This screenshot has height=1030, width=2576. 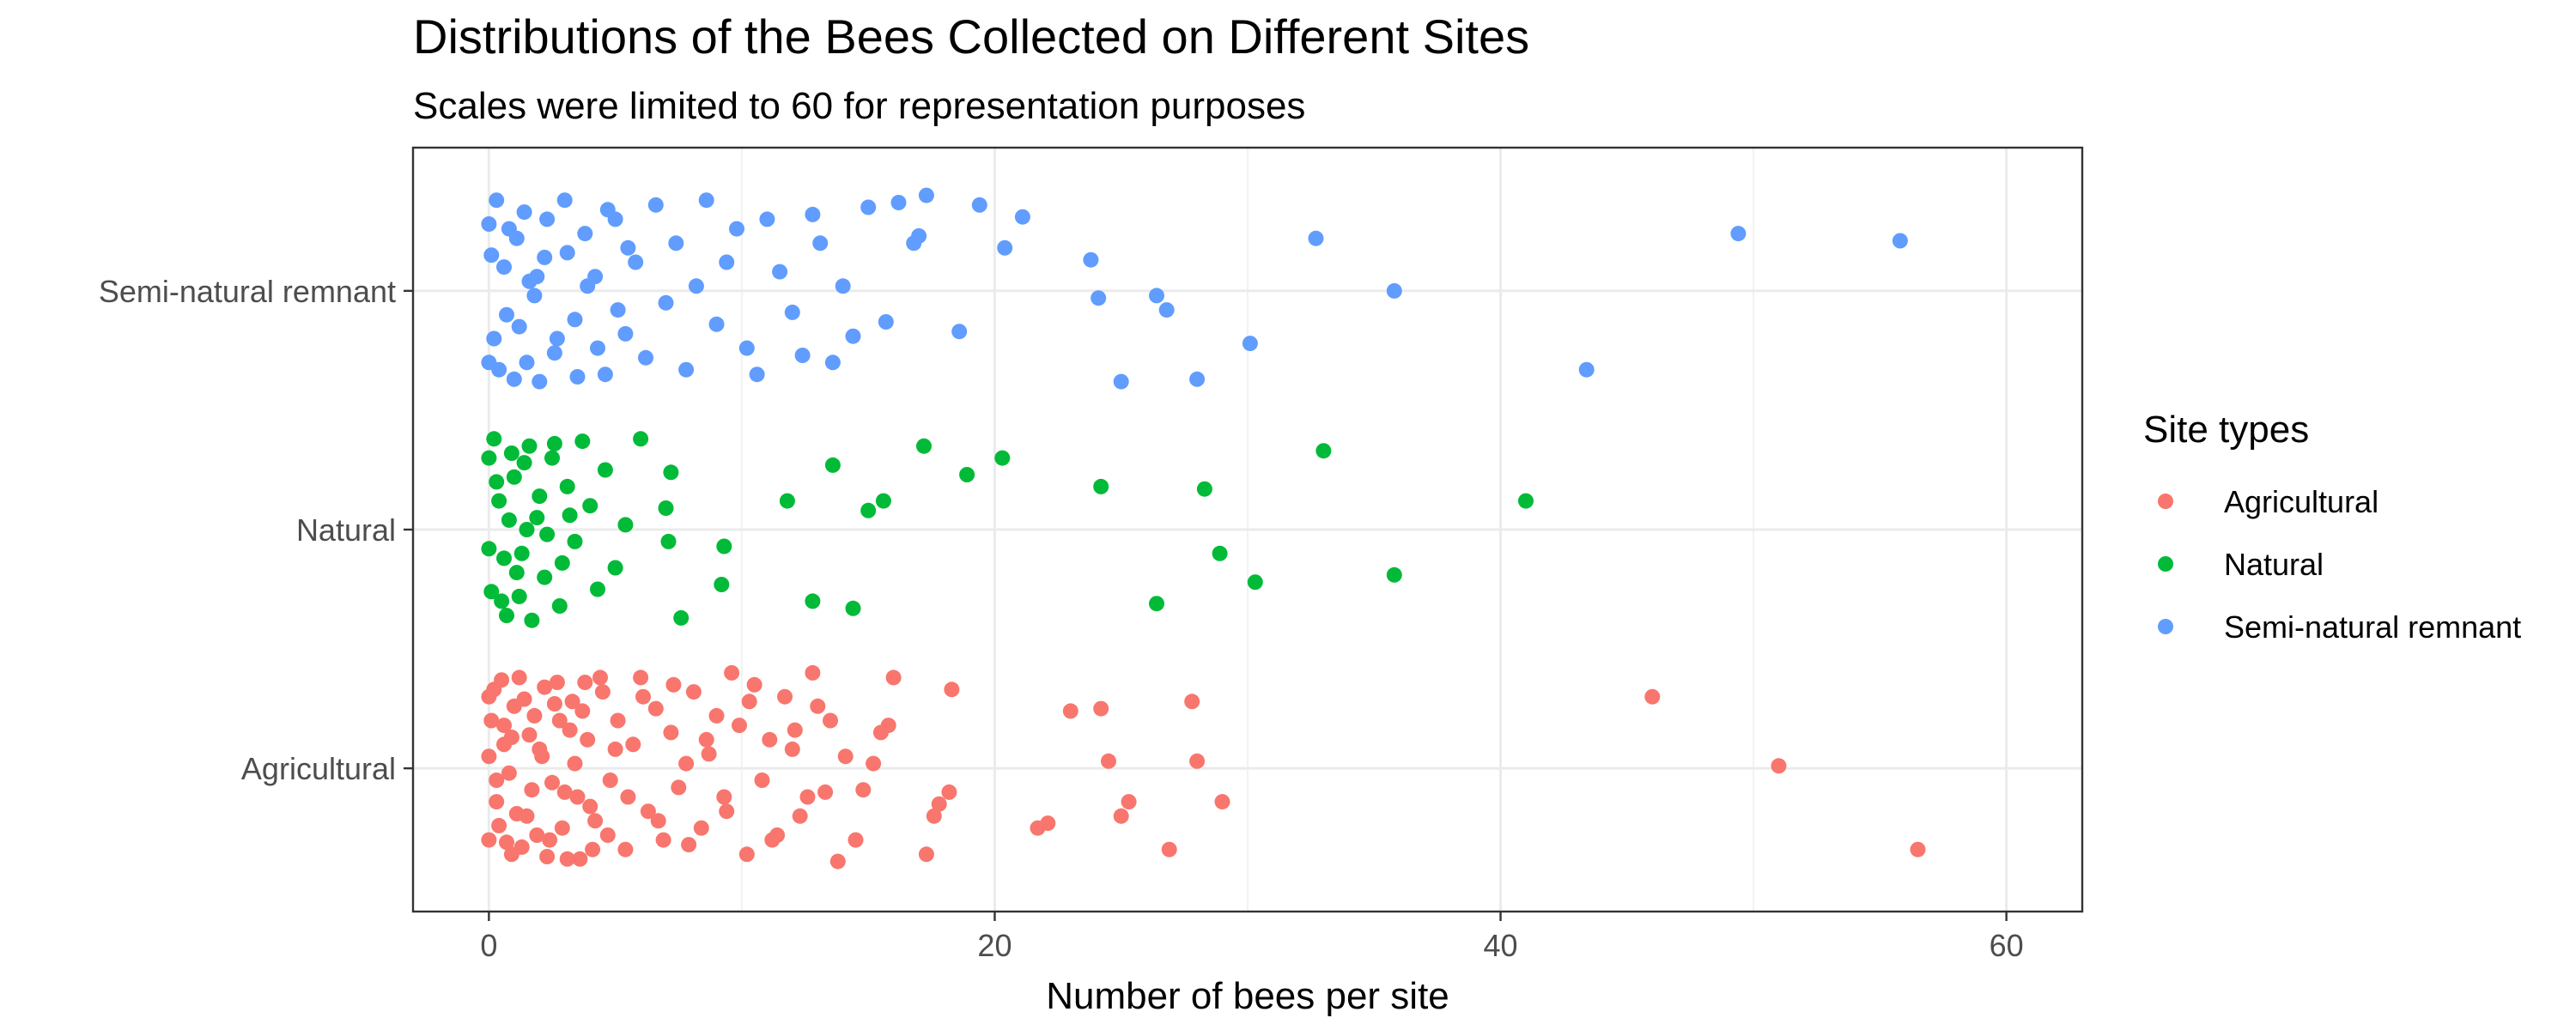 I want to click on y-tick-label: Semi-natural remnant, so click(x=248, y=291).